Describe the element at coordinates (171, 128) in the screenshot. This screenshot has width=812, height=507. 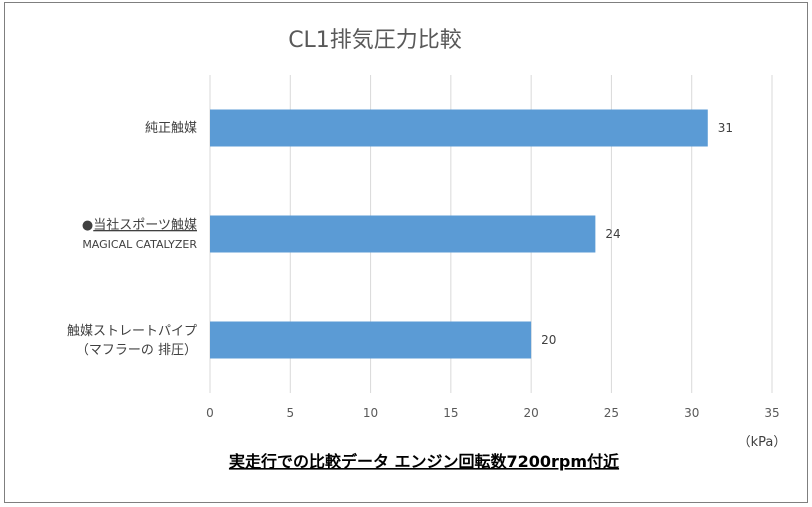
I see `category-label: 純正触媒` at that location.